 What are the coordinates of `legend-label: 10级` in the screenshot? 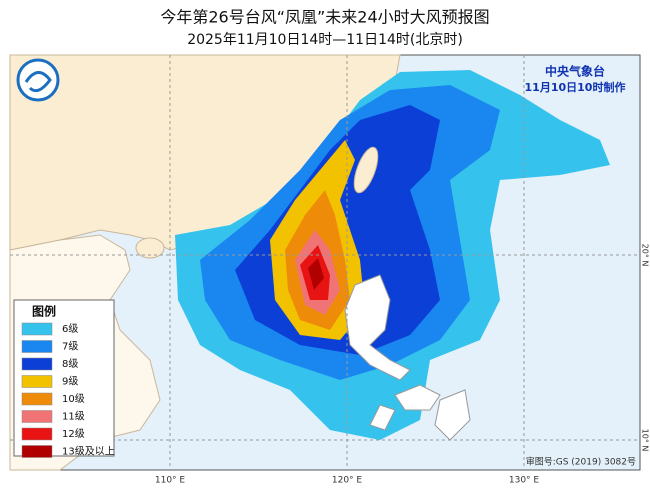 It's located at (73, 399).